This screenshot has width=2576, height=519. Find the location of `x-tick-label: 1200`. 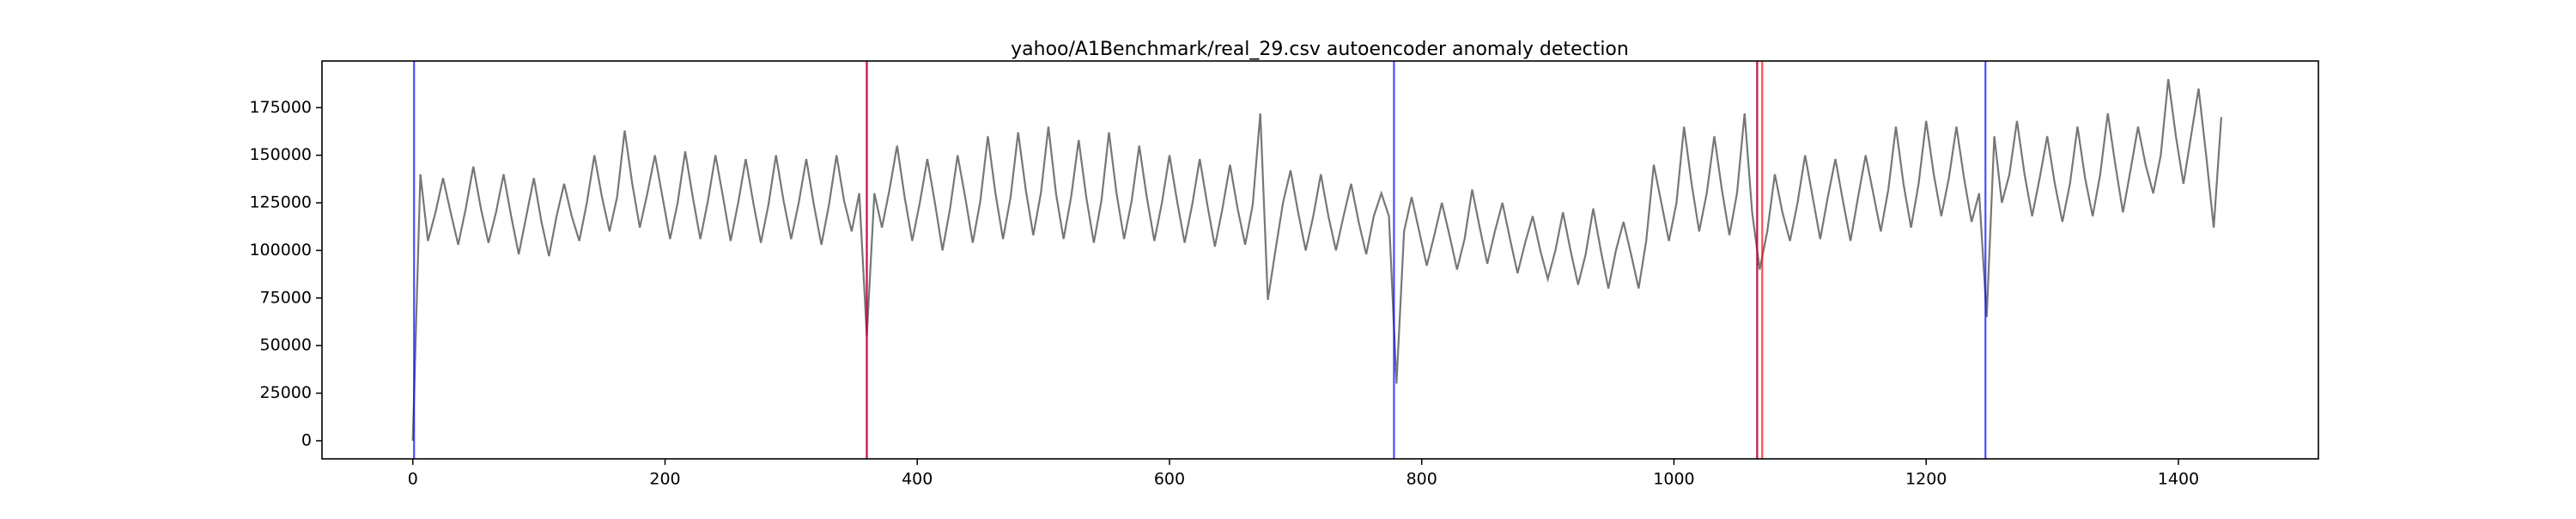

x-tick-label: 1200 is located at coordinates (1926, 479).